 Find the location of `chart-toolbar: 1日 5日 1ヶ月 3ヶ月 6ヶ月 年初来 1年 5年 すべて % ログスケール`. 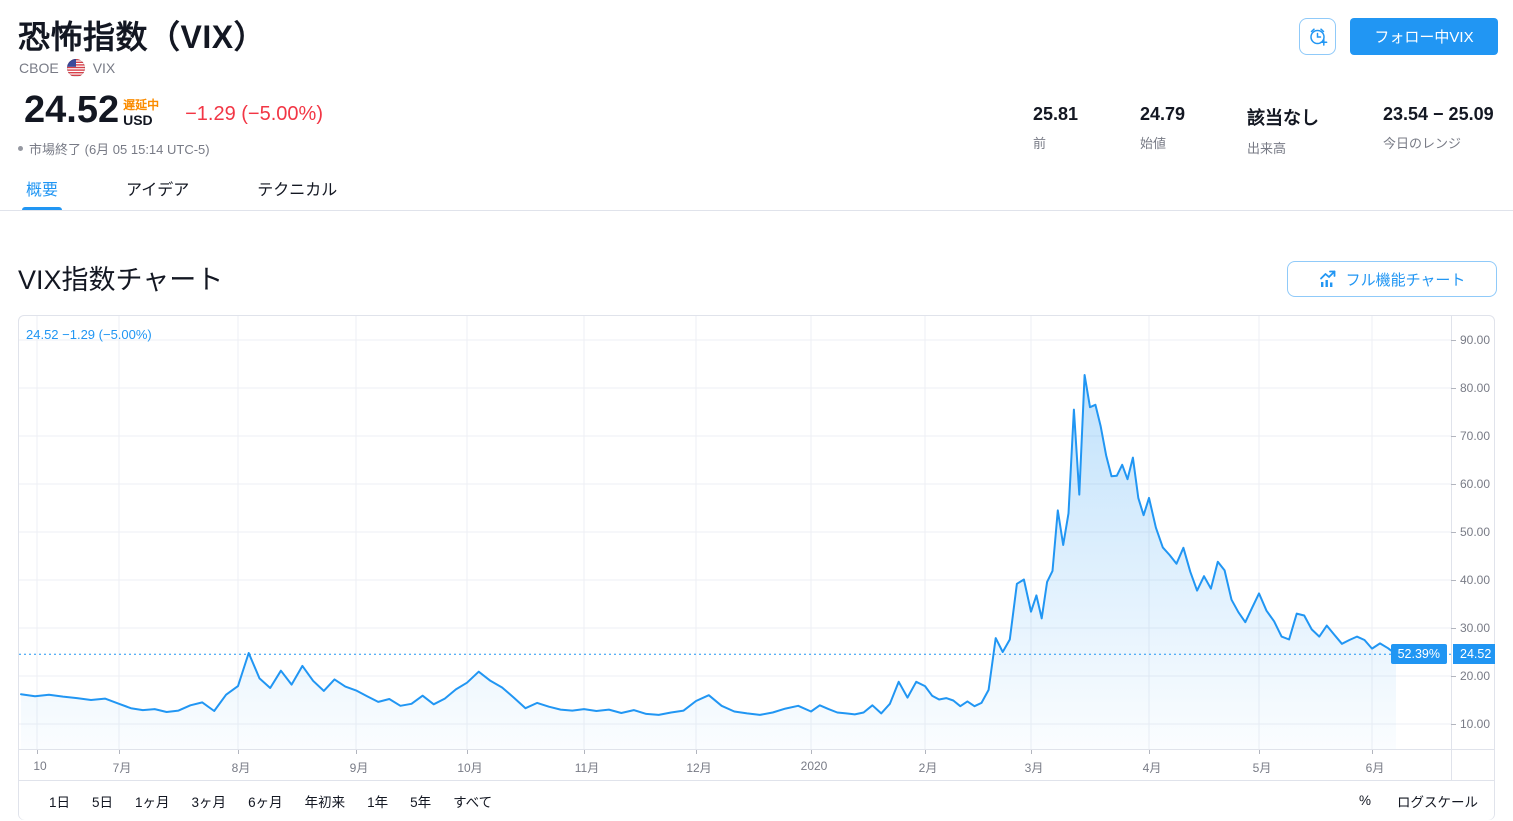

chart-toolbar: 1日 5日 1ヶ月 3ヶ月 6ヶ月 年初来 1年 5年 すべて % ログスケール is located at coordinates (756, 800).